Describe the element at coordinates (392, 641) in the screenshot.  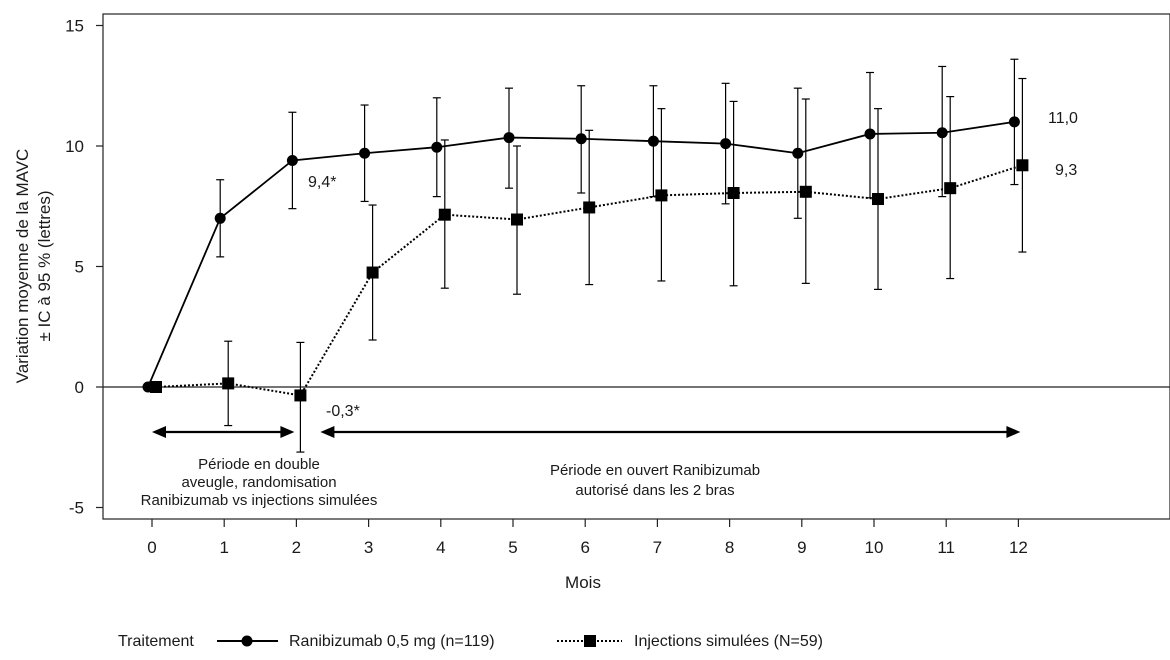
I see `legend-label-ranibizumab: Ranibizumab 0,5 mg (n=119)` at that location.